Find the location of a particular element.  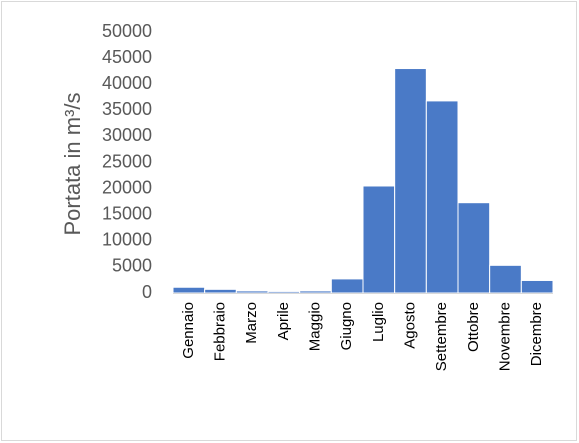

y-tick-label: 10000 is located at coordinates (127, 240).